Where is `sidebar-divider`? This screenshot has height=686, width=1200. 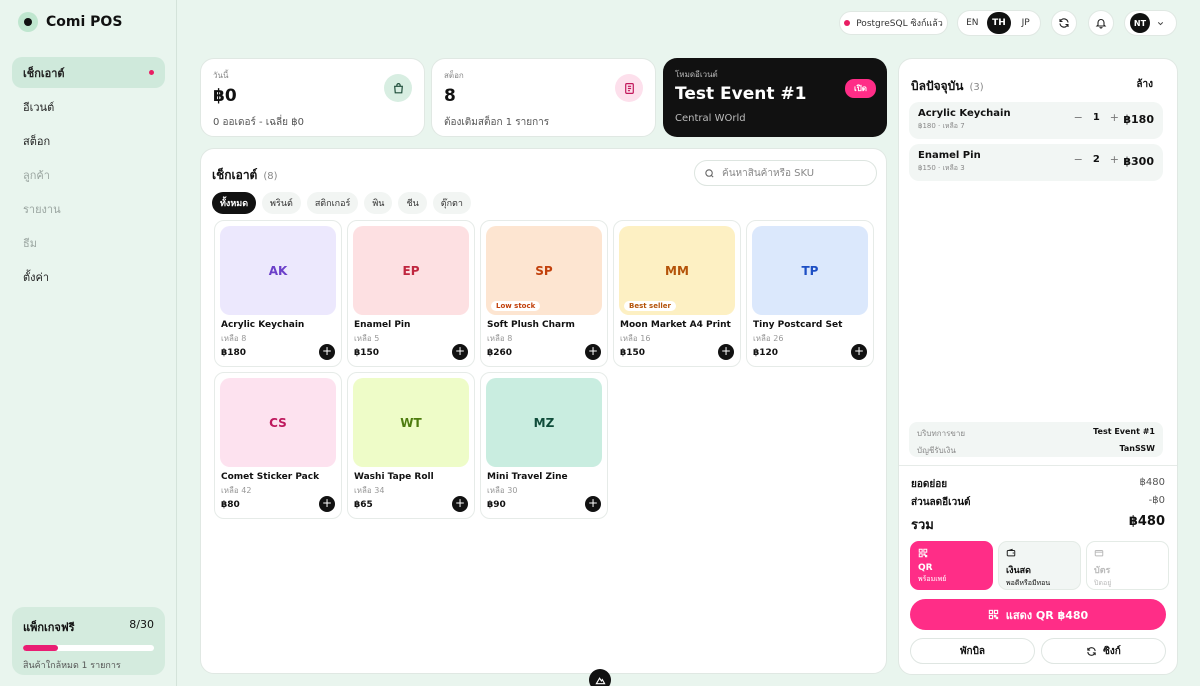
sidebar-divider is located at coordinates (176, 343).